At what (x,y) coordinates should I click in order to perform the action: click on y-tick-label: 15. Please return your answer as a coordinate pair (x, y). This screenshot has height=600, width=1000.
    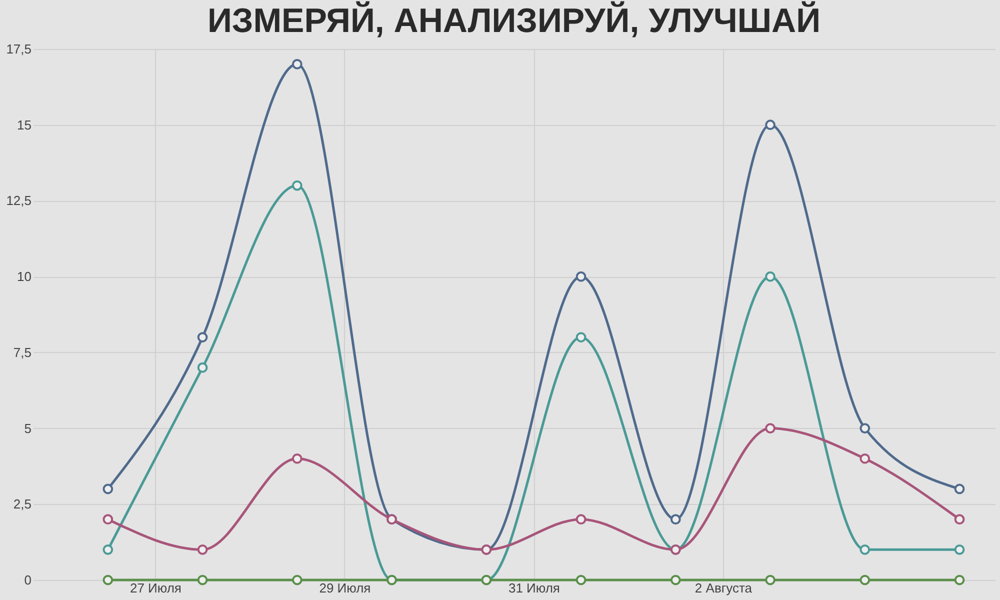
    Looking at the image, I should click on (24, 124).